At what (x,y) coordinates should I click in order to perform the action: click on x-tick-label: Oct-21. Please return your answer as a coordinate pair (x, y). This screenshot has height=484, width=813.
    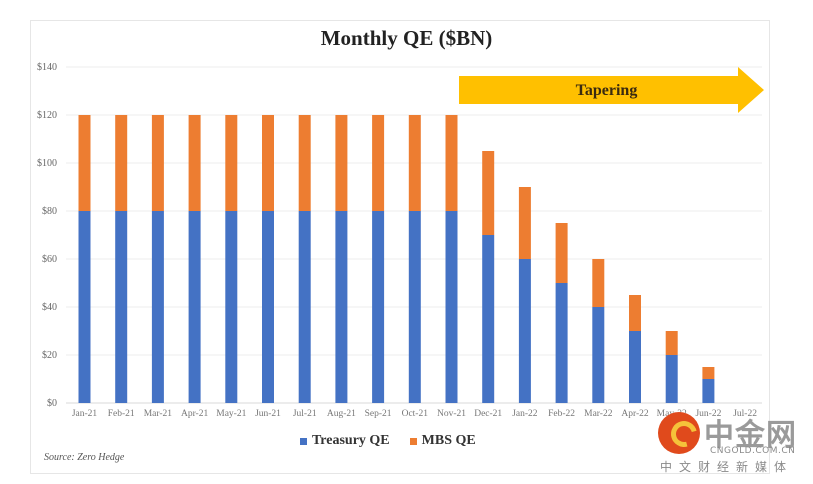
    Looking at the image, I should click on (415, 414).